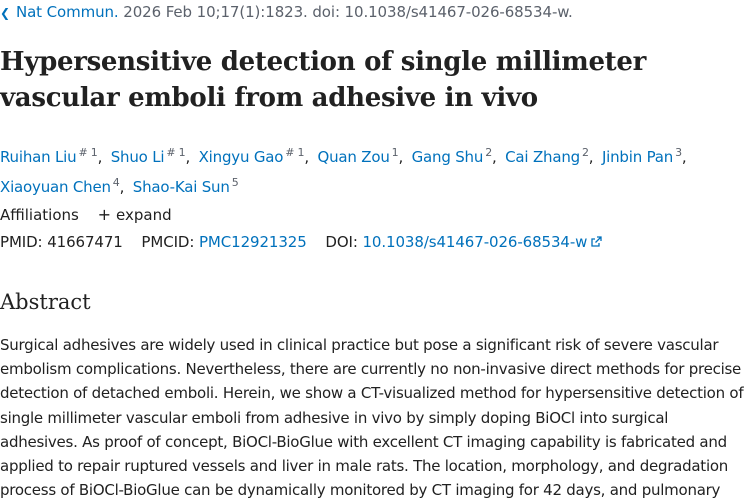  I want to click on expand-affiliations-button: + expand, so click(134, 214).